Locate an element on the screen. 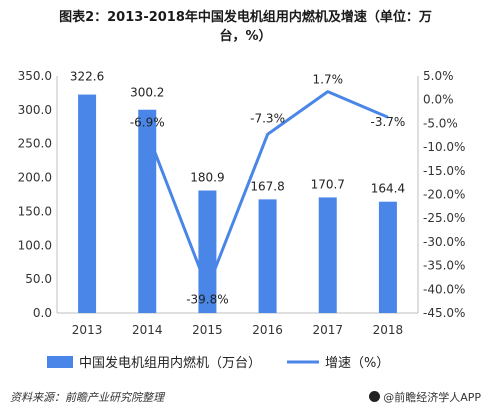 The image size is (491, 414). x-tick-label: 2018 is located at coordinates (388, 330).